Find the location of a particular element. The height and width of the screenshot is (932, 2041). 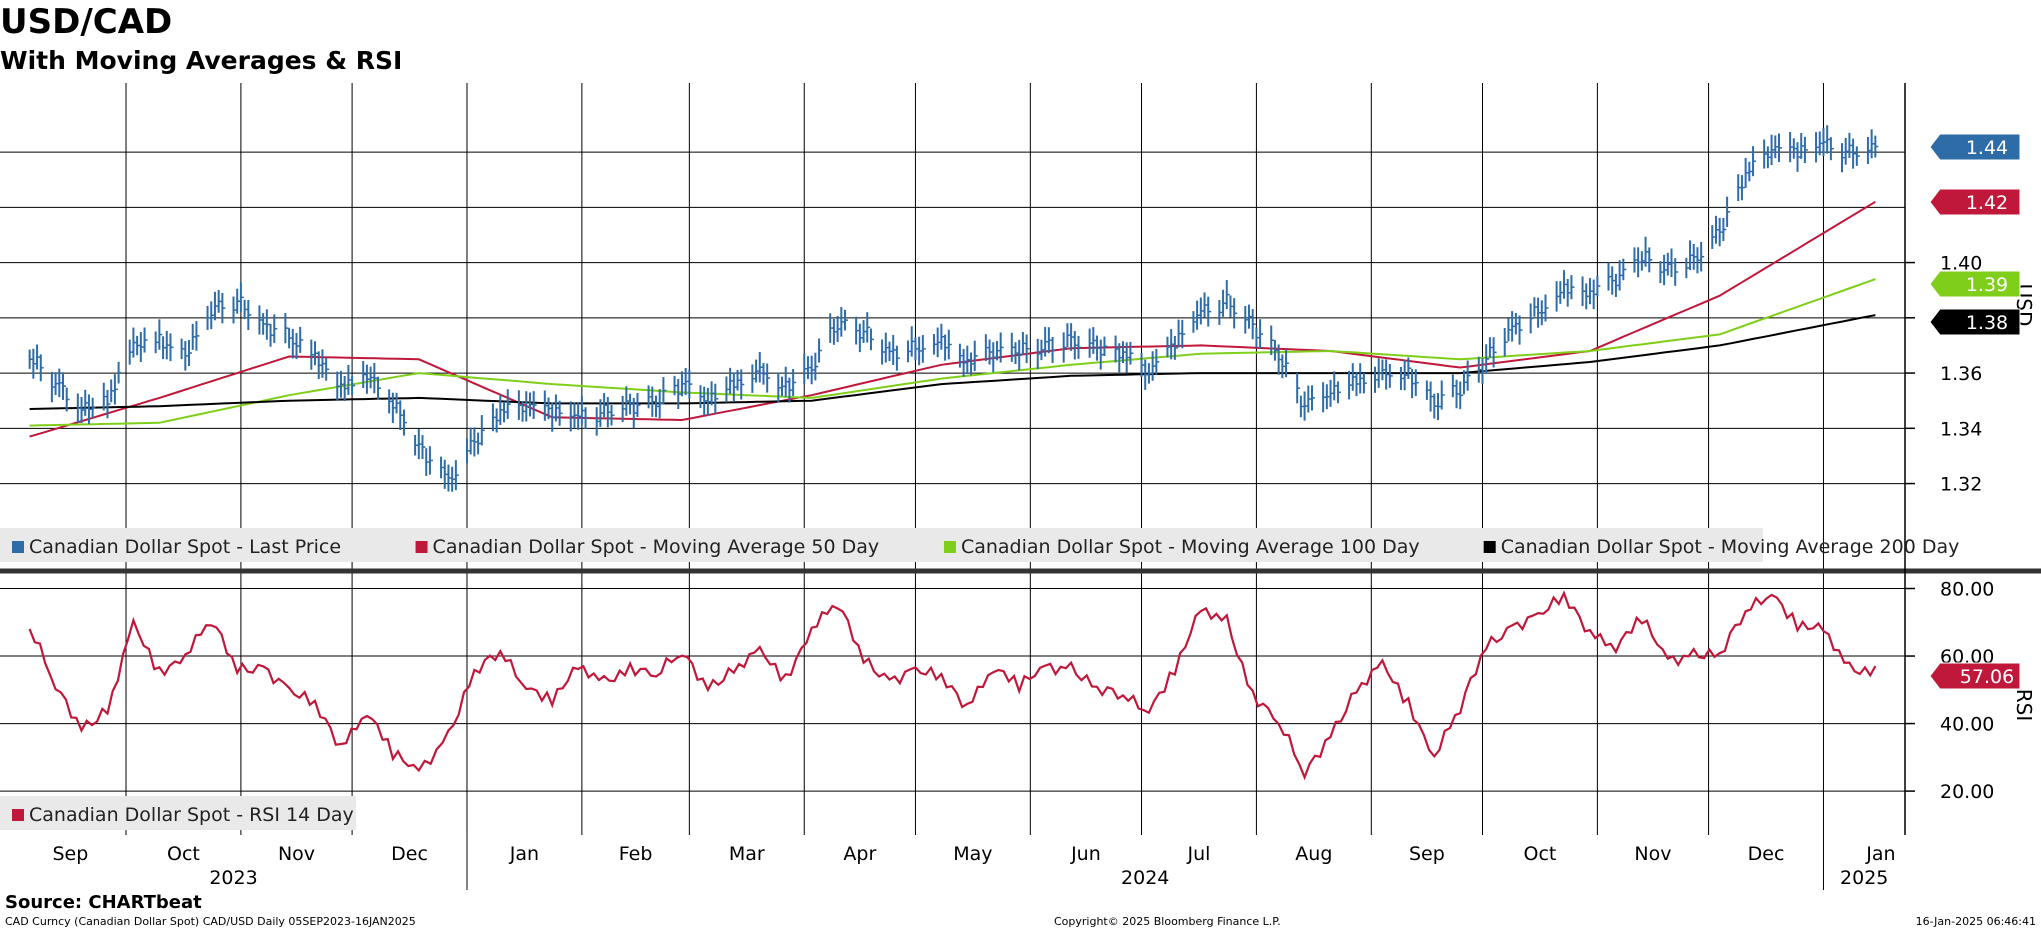

price-tag-label: 1.38 is located at coordinates (1987, 323).